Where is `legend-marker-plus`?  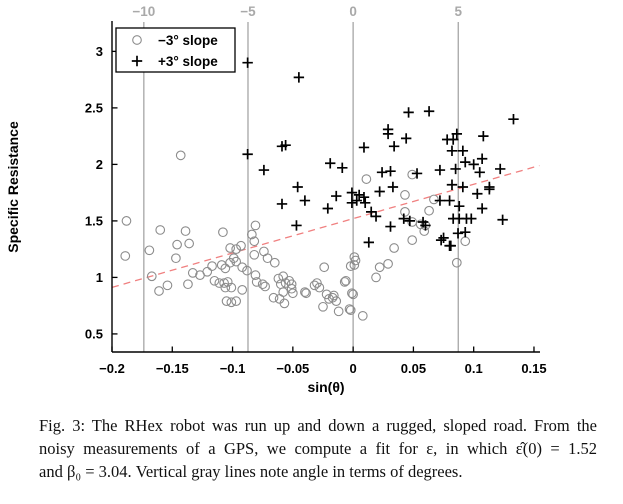
legend-marker-plus is located at coordinates (137, 61).